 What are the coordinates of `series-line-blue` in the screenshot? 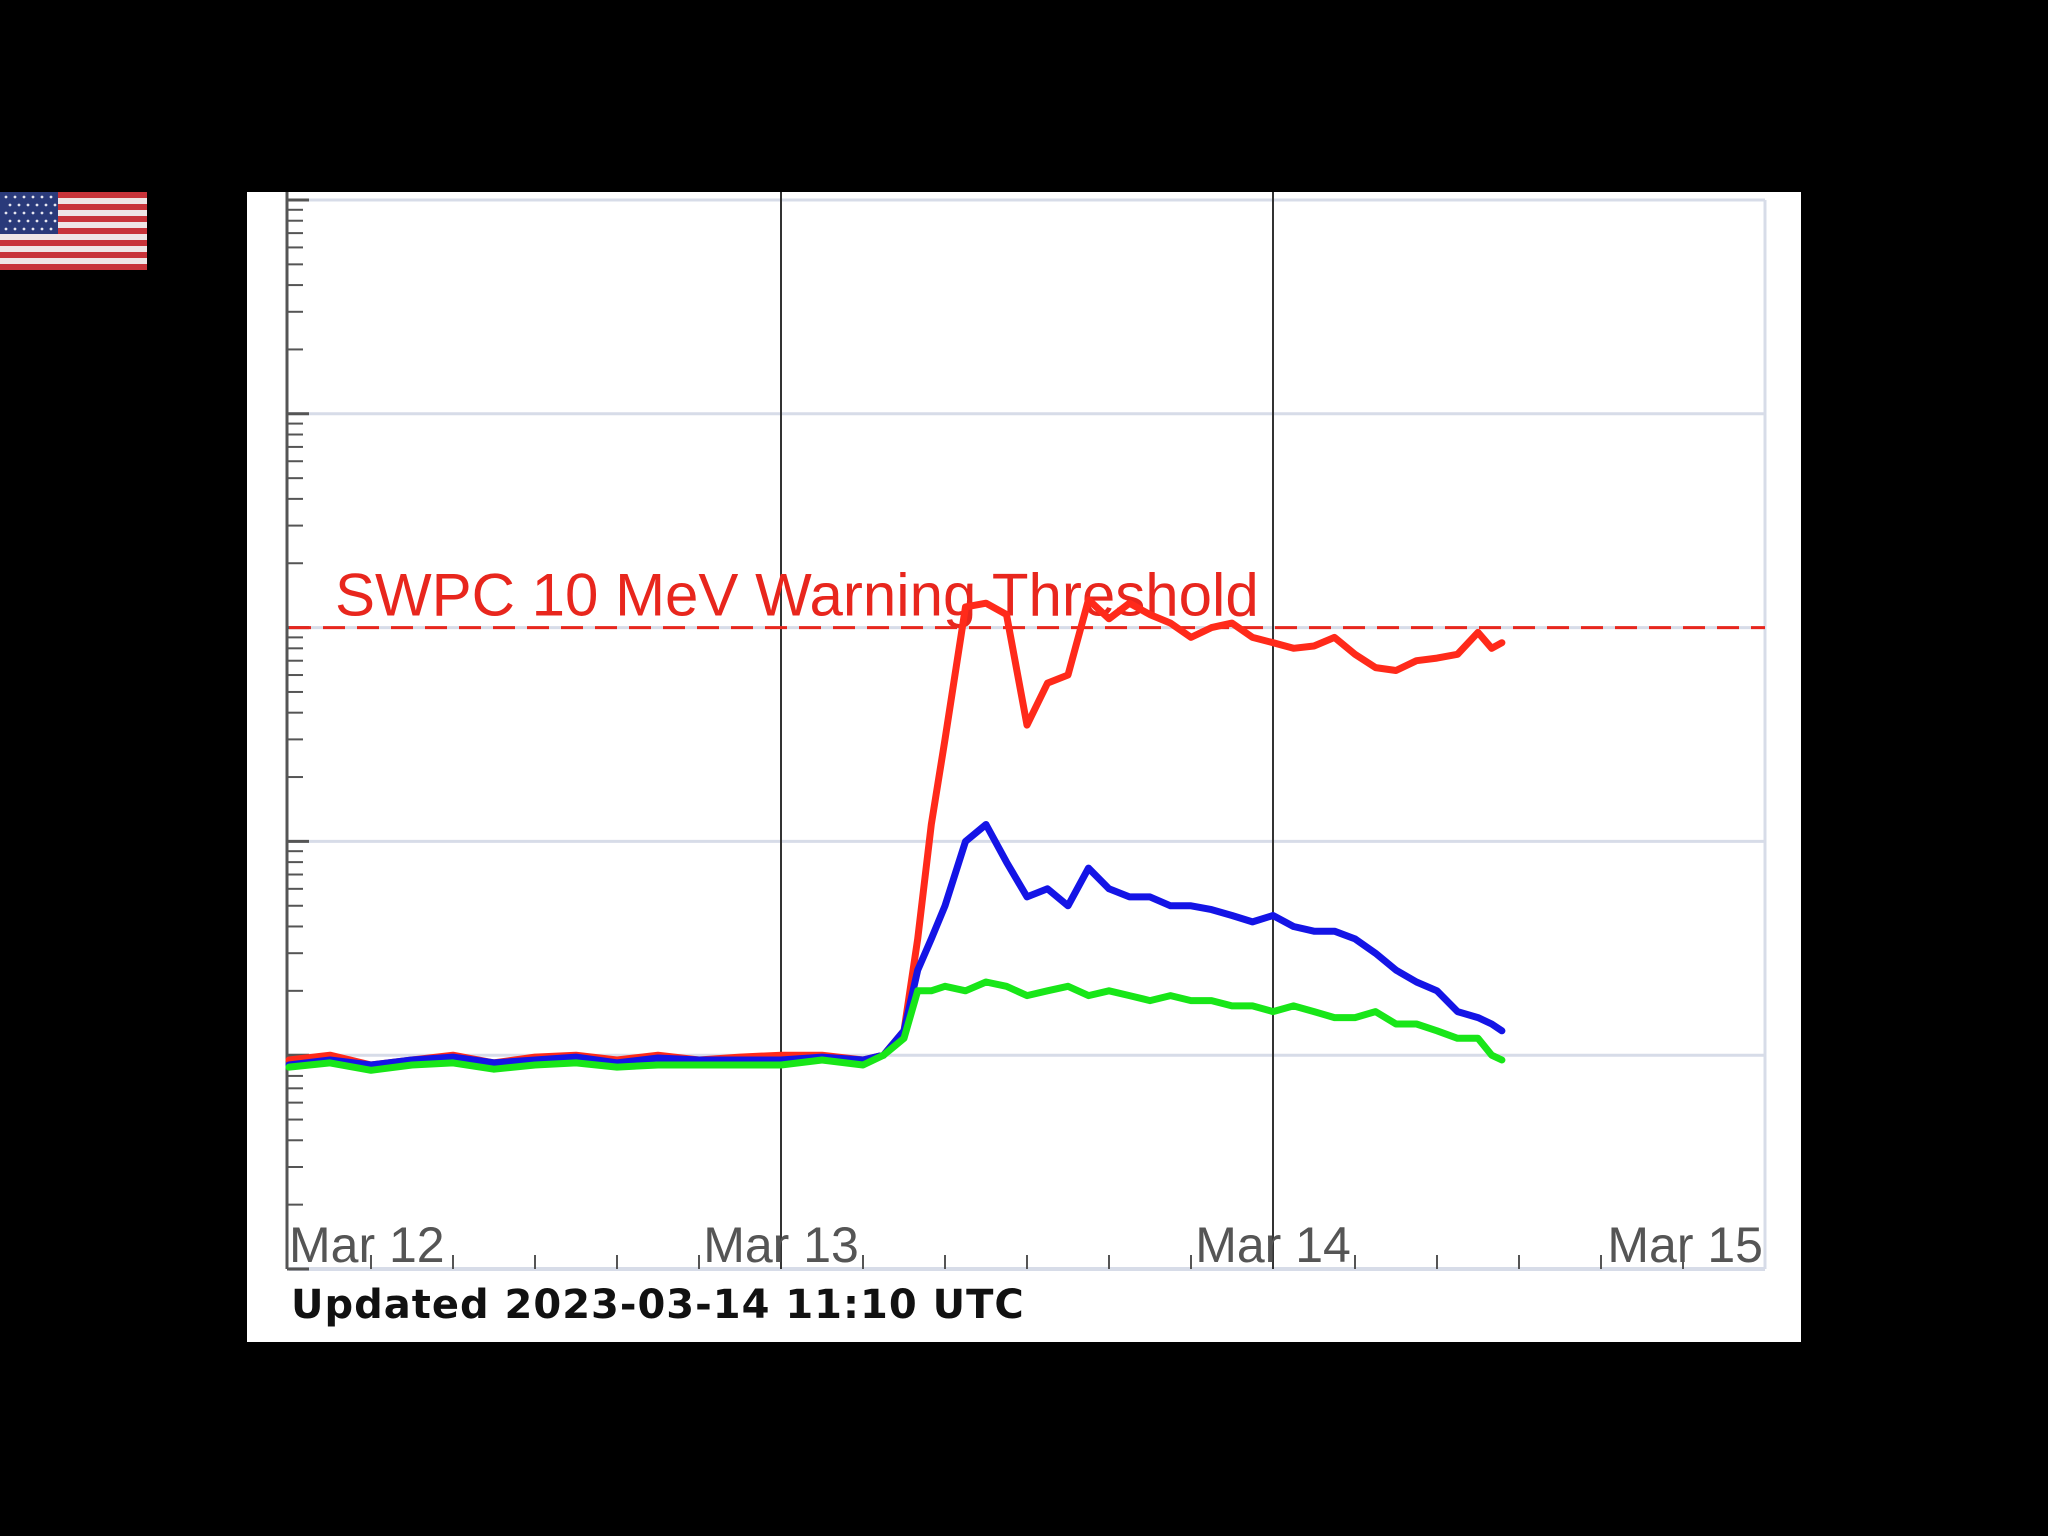 It's located at (895, 945).